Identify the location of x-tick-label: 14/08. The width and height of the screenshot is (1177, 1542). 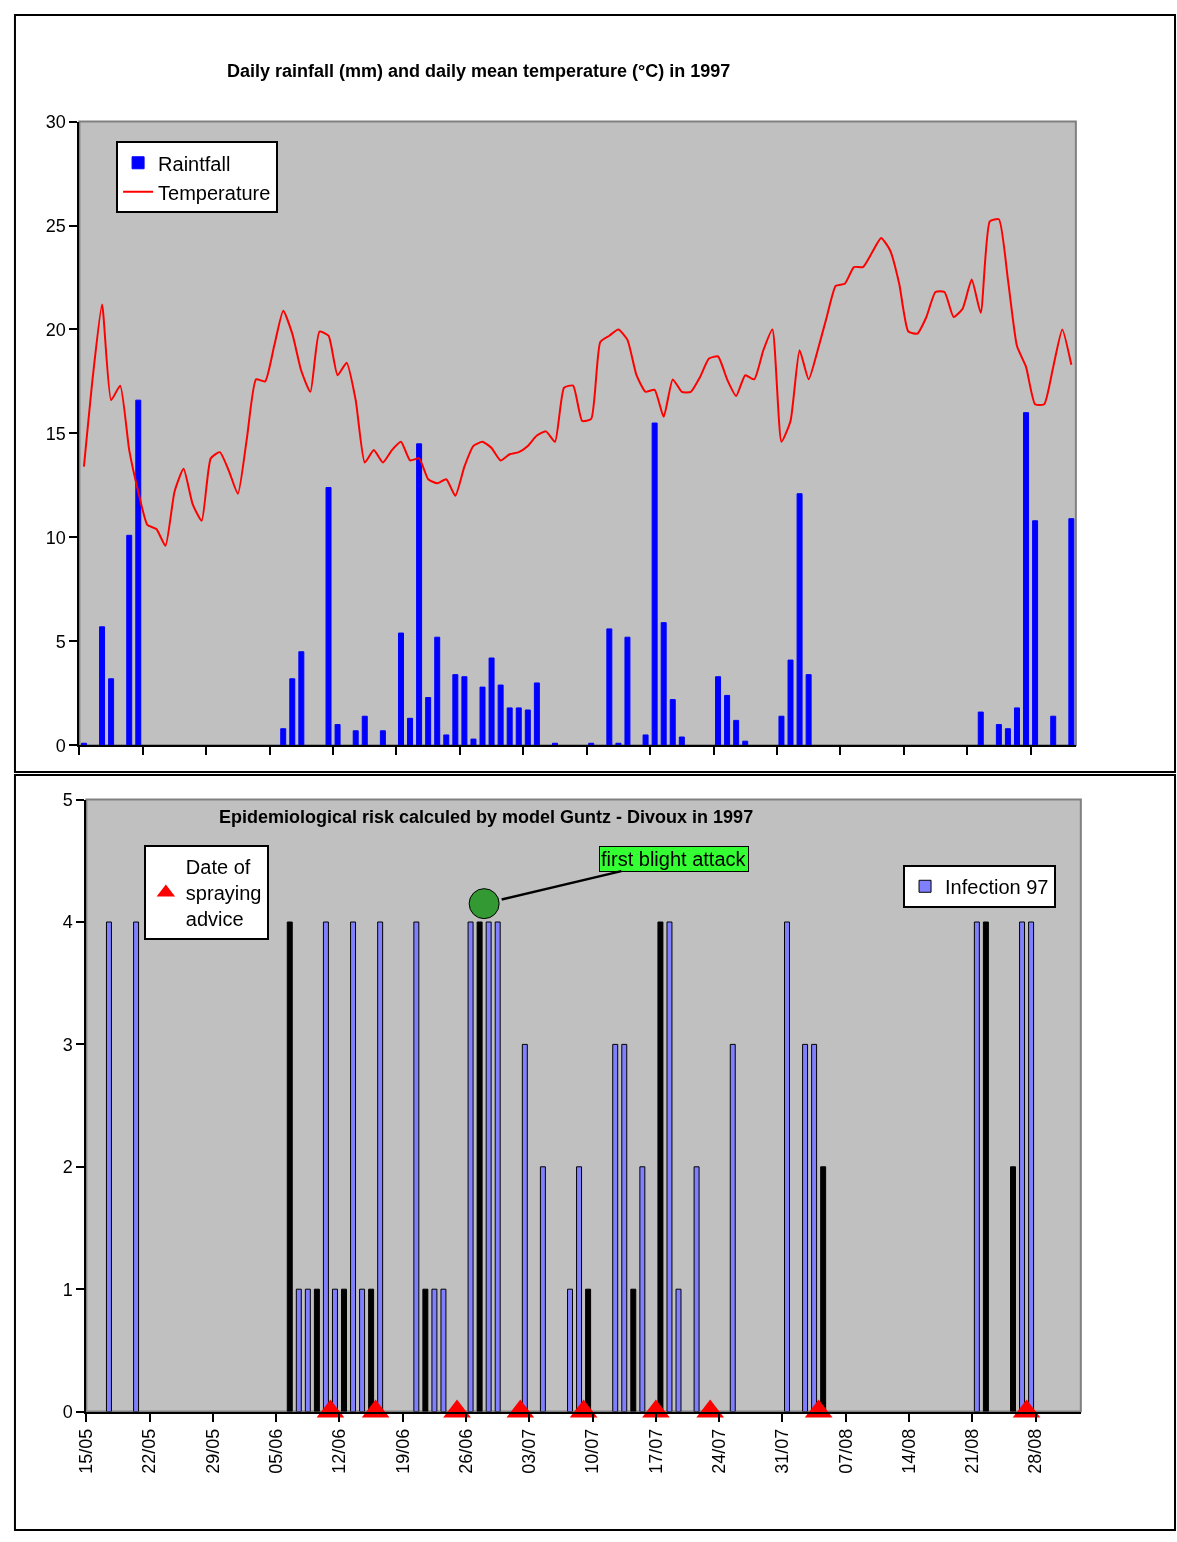
(908, 1451).